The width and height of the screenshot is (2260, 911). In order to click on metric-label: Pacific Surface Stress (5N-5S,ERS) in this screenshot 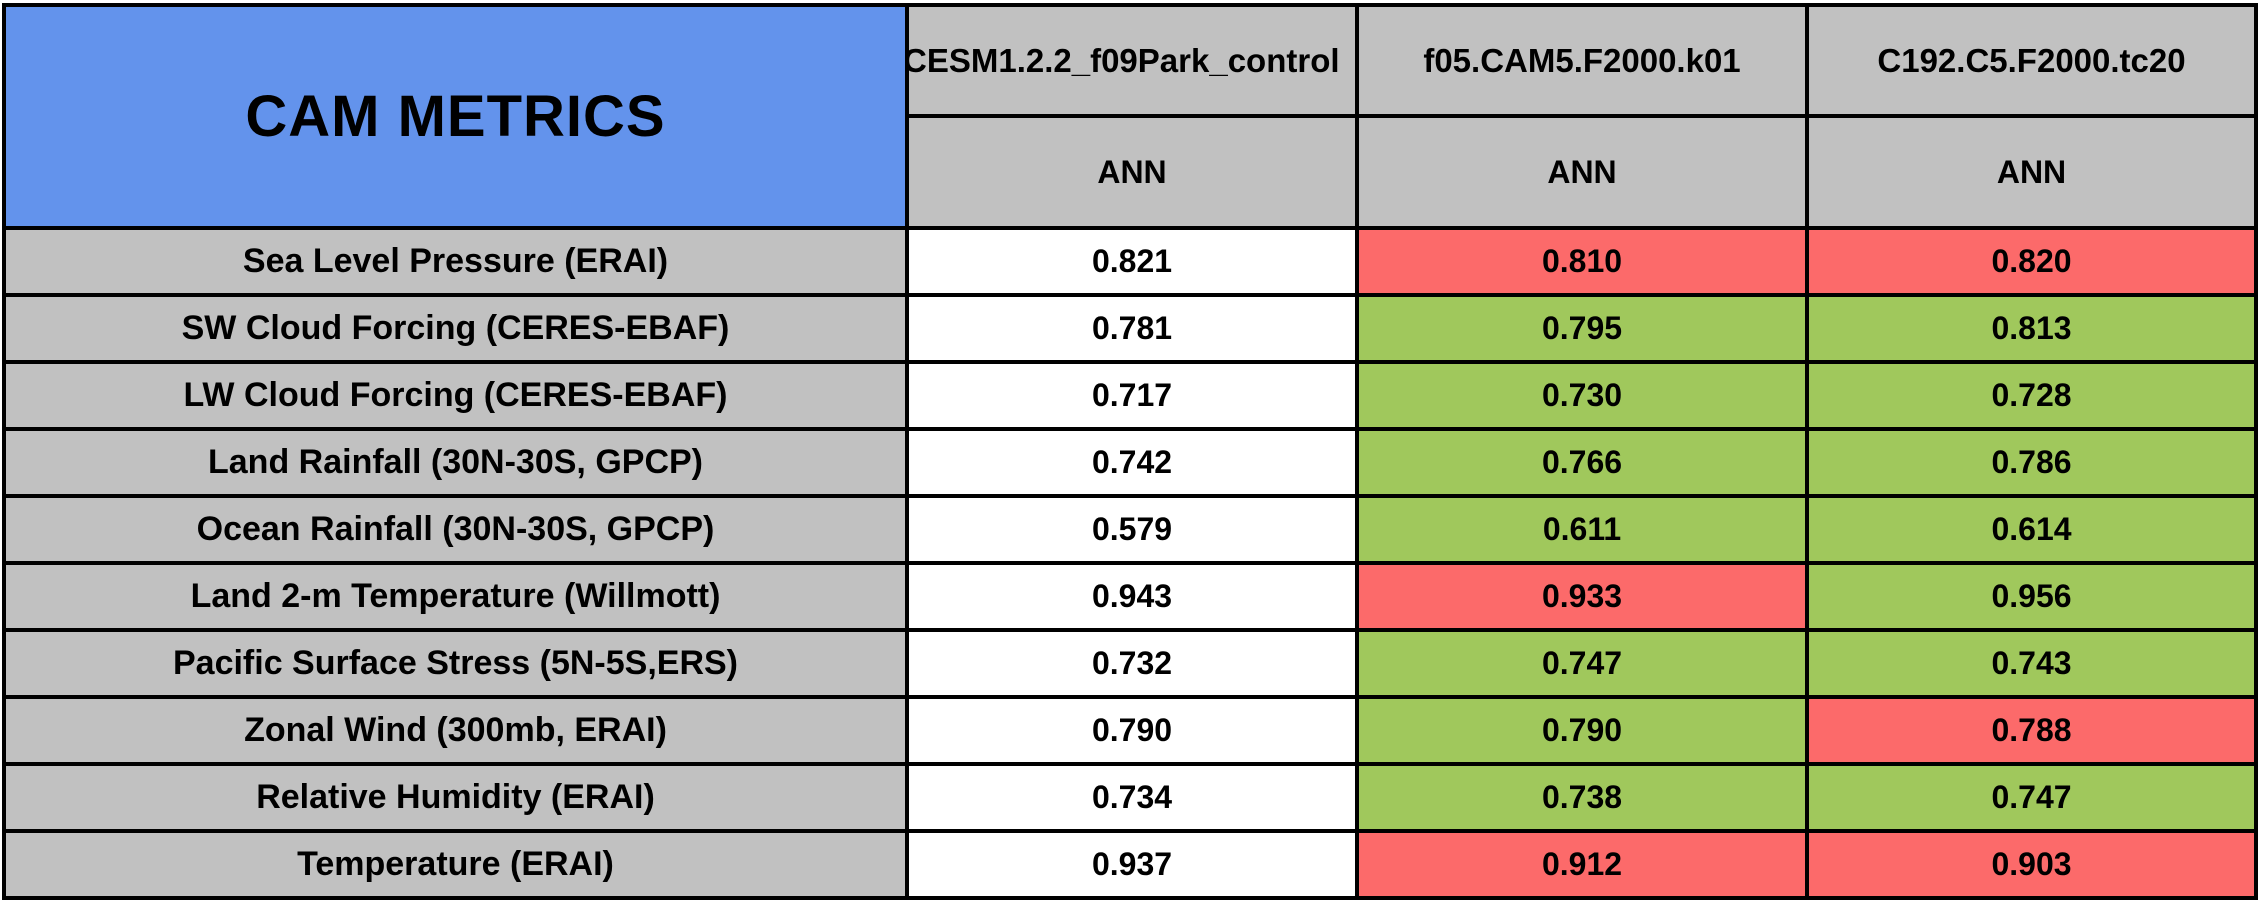, I will do `click(455, 663)`.